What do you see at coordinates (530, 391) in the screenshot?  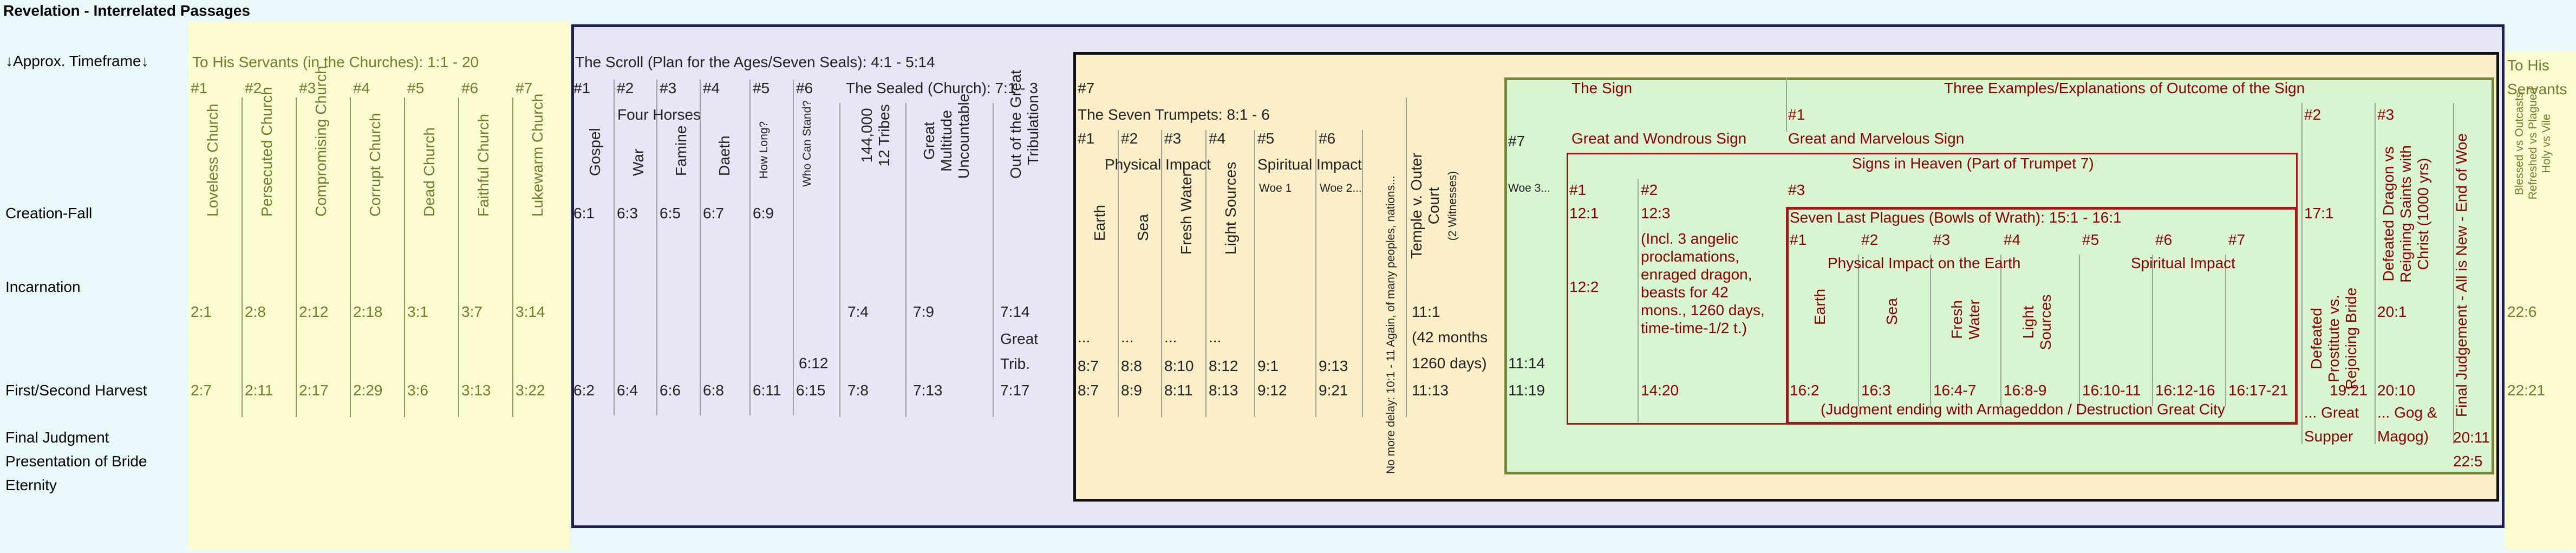 I see `servant-verse: 3:22` at bounding box center [530, 391].